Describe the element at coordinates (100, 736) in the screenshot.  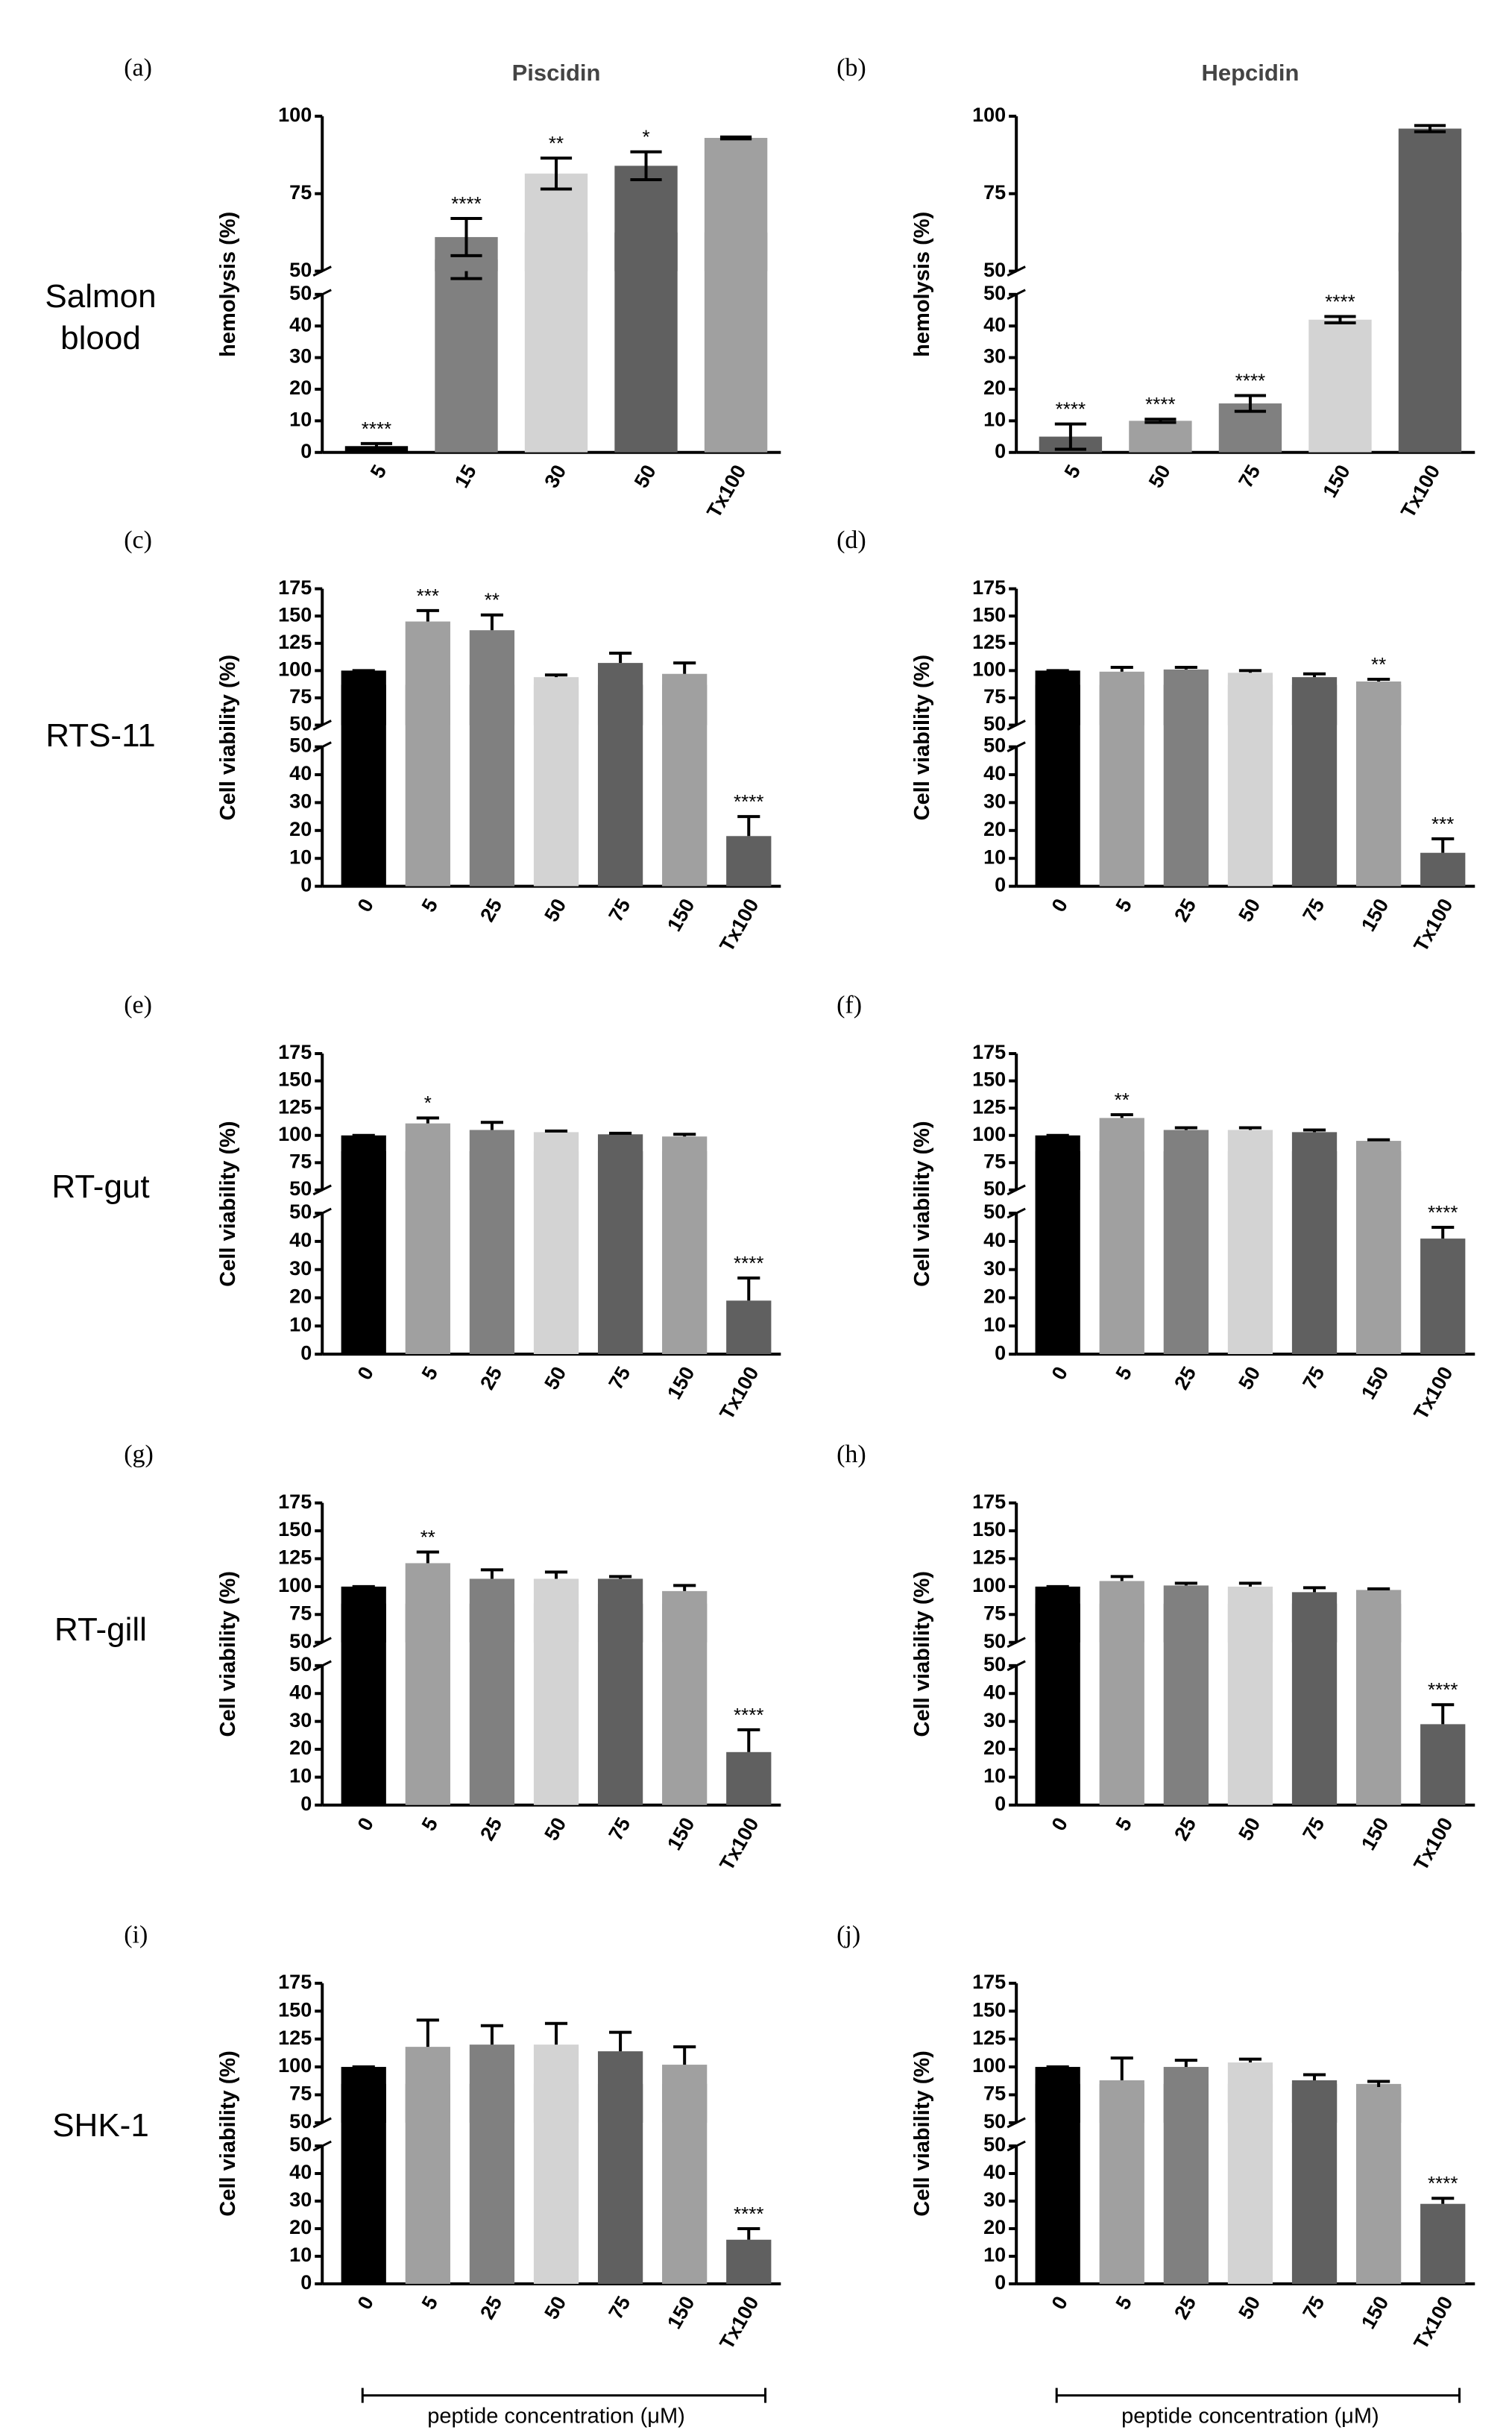
I see `row-label: RTS-11` at that location.